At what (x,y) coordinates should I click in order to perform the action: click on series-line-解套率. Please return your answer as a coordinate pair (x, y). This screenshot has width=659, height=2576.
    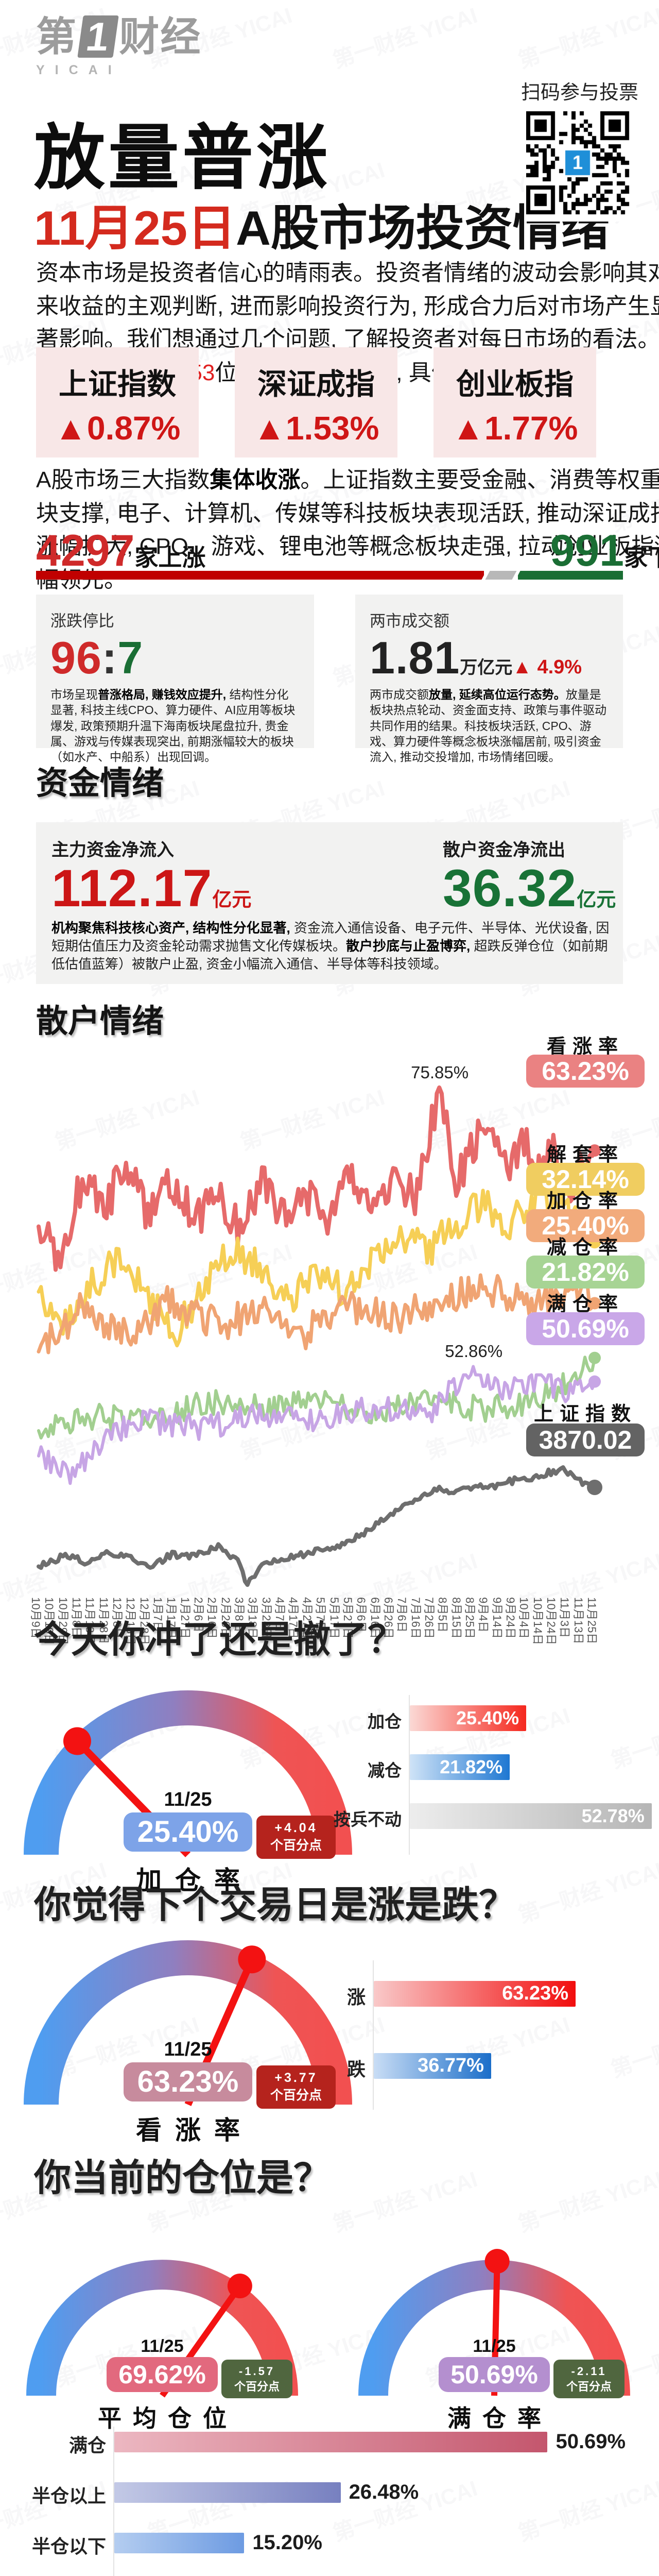
    Looking at the image, I should click on (317, 1265).